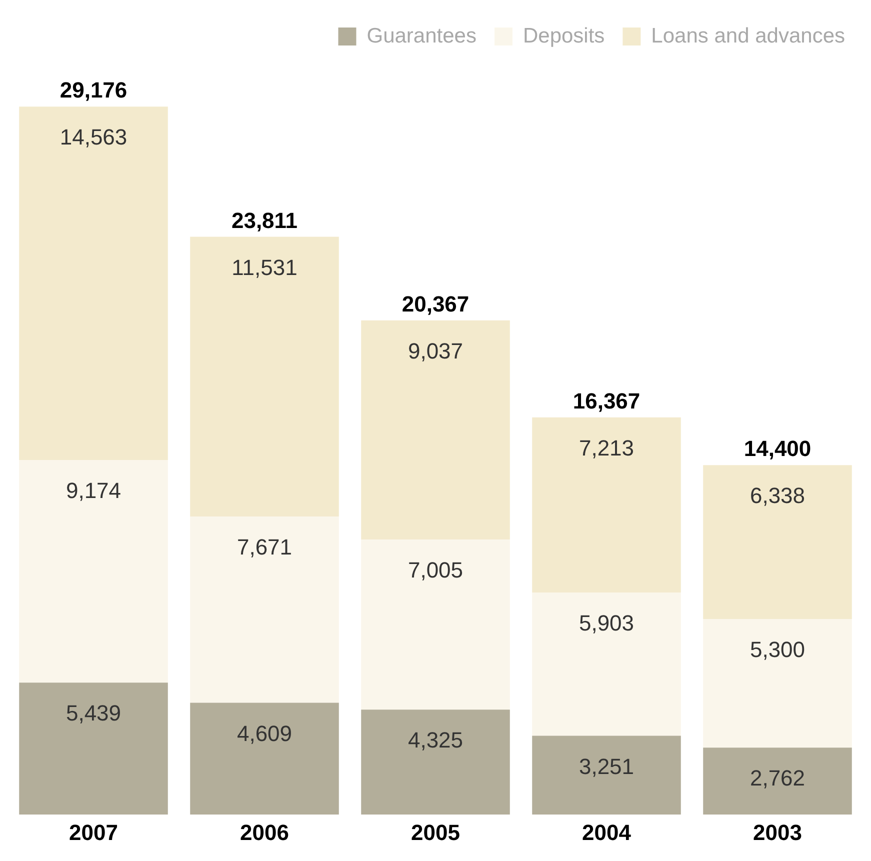 The height and width of the screenshot is (861, 871). Describe the element at coordinates (778, 778) in the screenshot. I see `data-label: 2,762` at that location.